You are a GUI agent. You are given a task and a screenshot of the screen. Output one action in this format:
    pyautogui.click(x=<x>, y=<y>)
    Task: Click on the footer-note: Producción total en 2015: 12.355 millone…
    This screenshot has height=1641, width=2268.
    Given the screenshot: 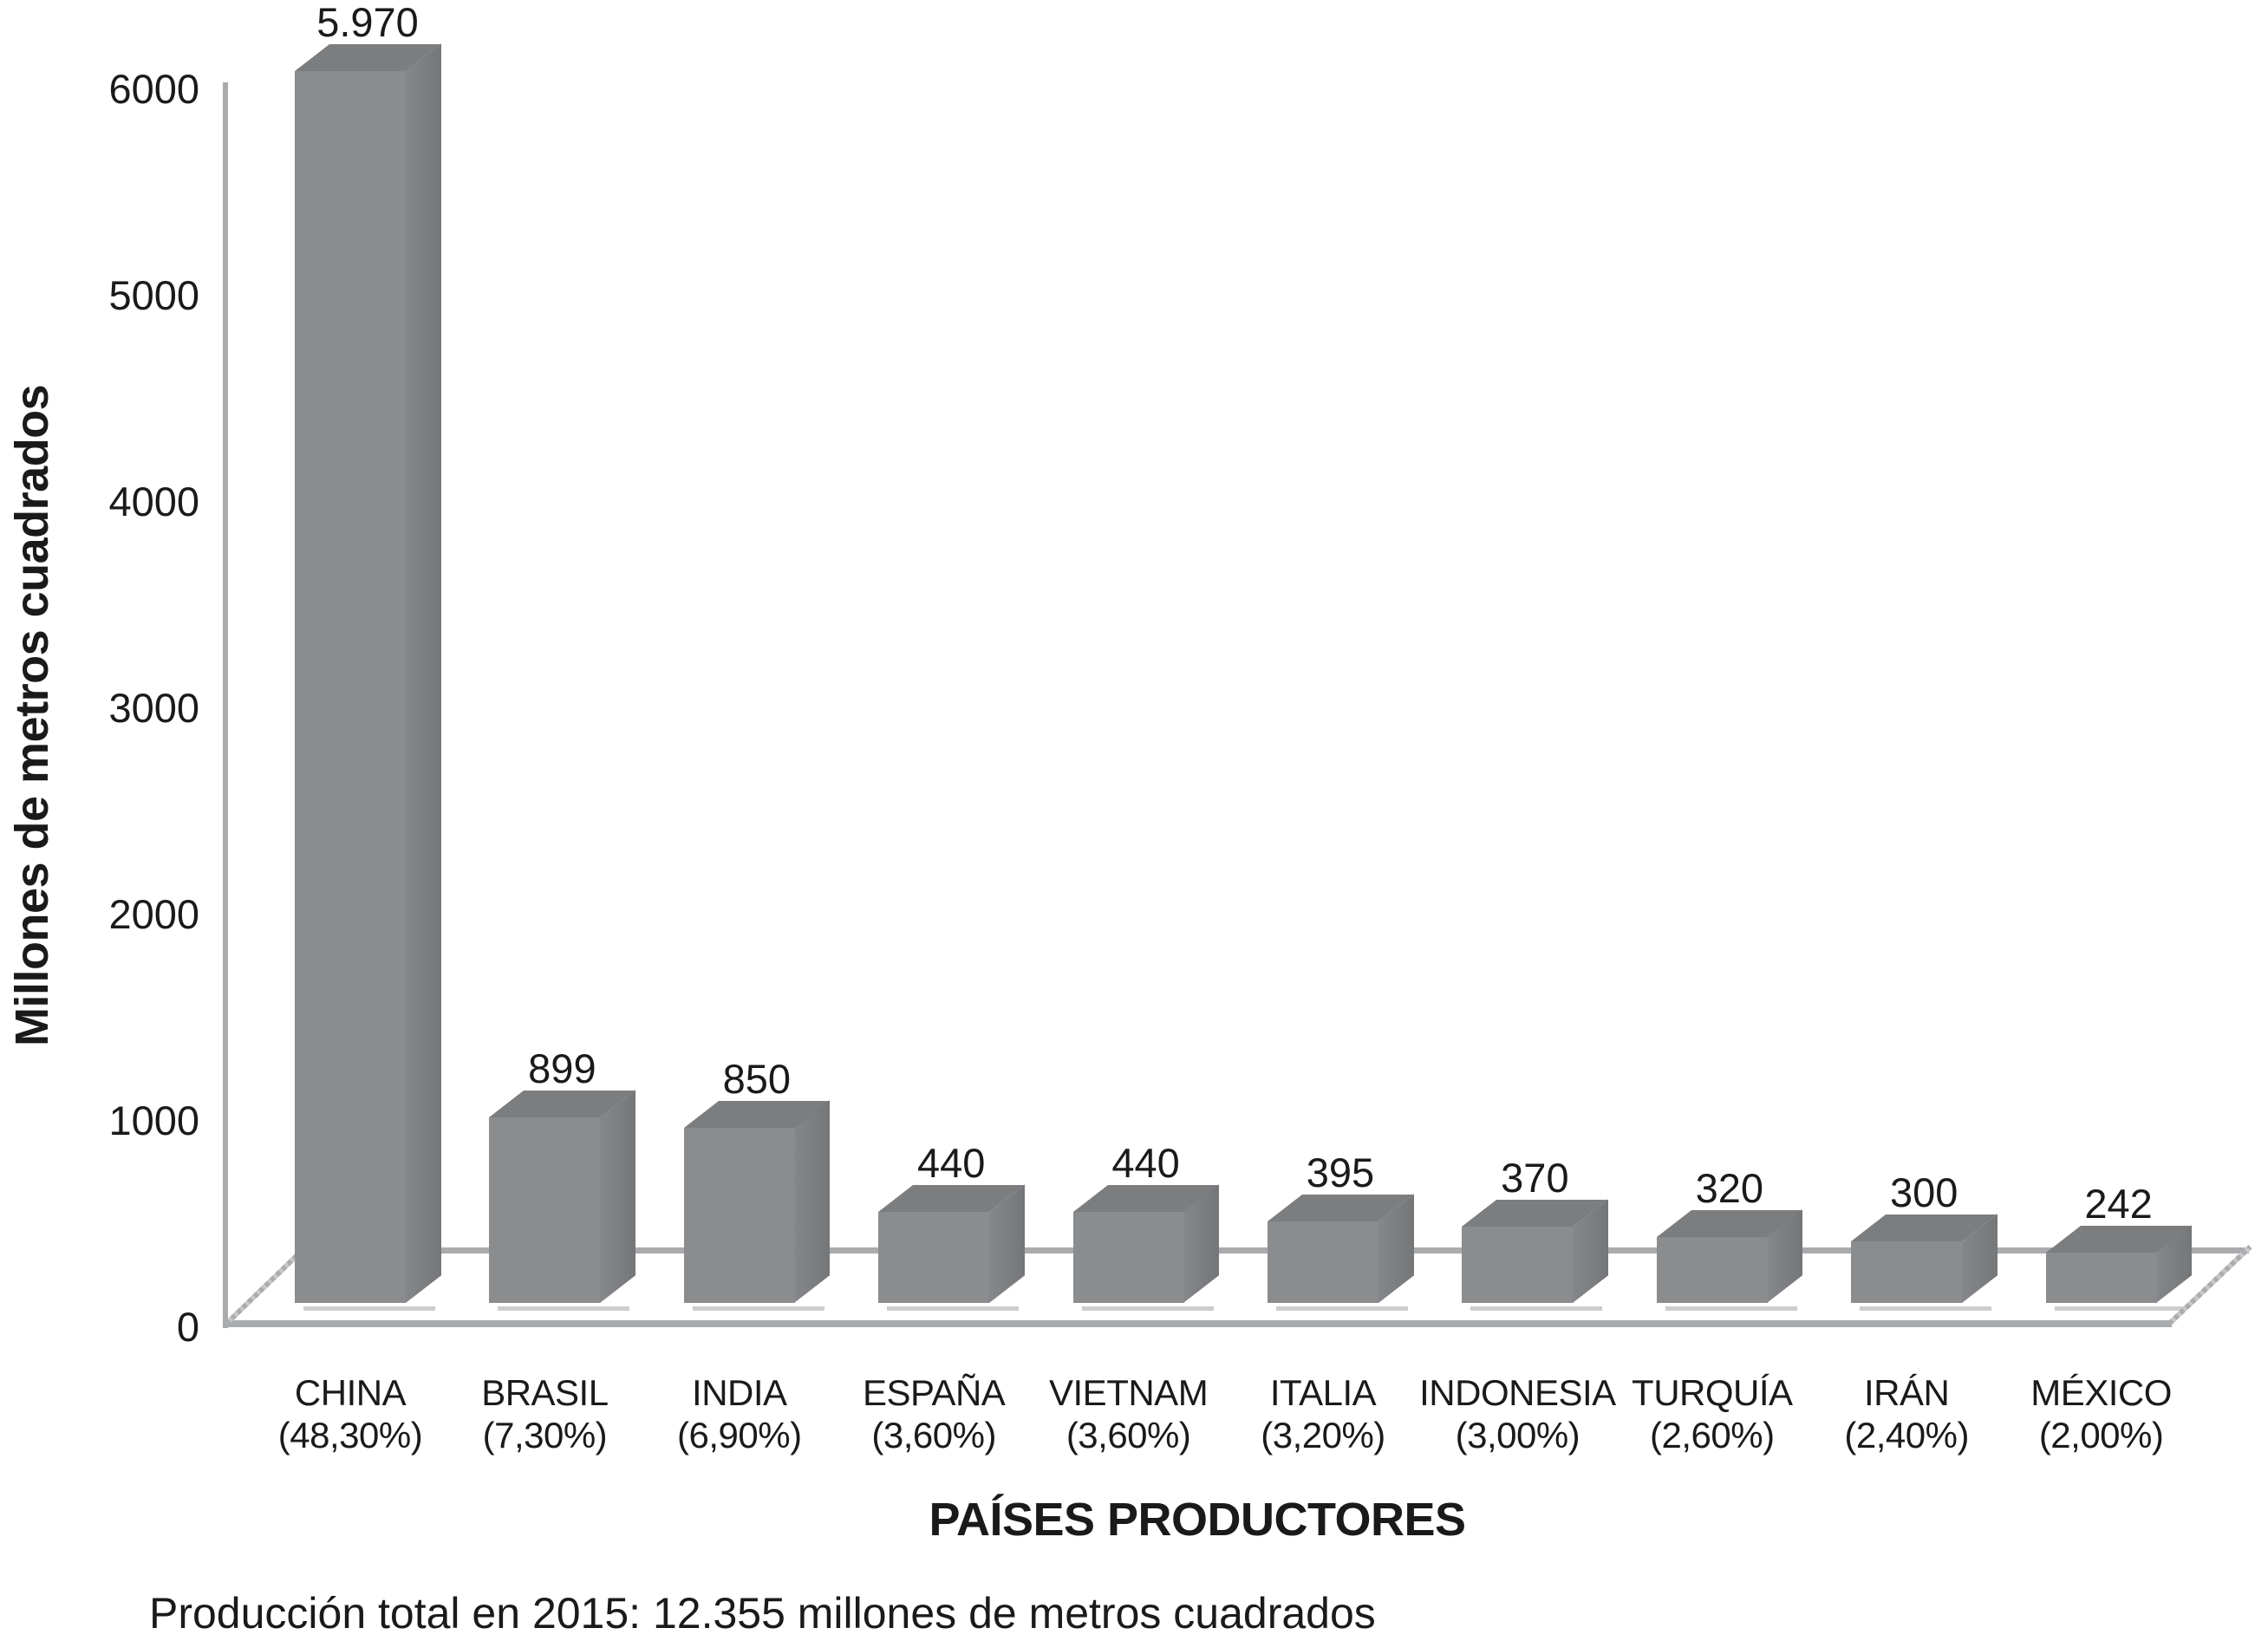 What is the action you would take?
    pyautogui.click(x=762, y=1613)
    